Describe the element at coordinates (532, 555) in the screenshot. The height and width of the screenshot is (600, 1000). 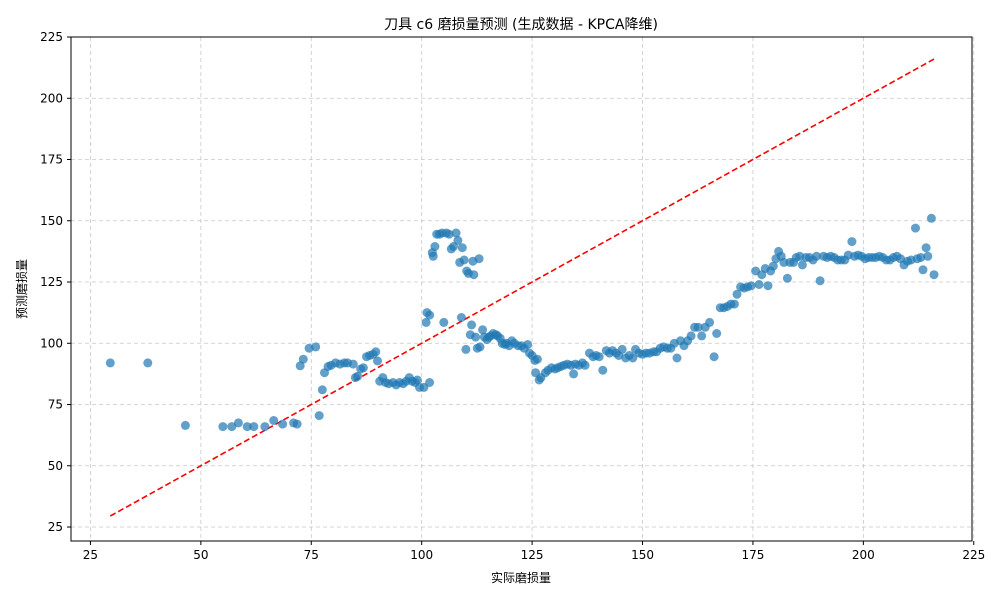
I see `x-tick-label: 125` at that location.